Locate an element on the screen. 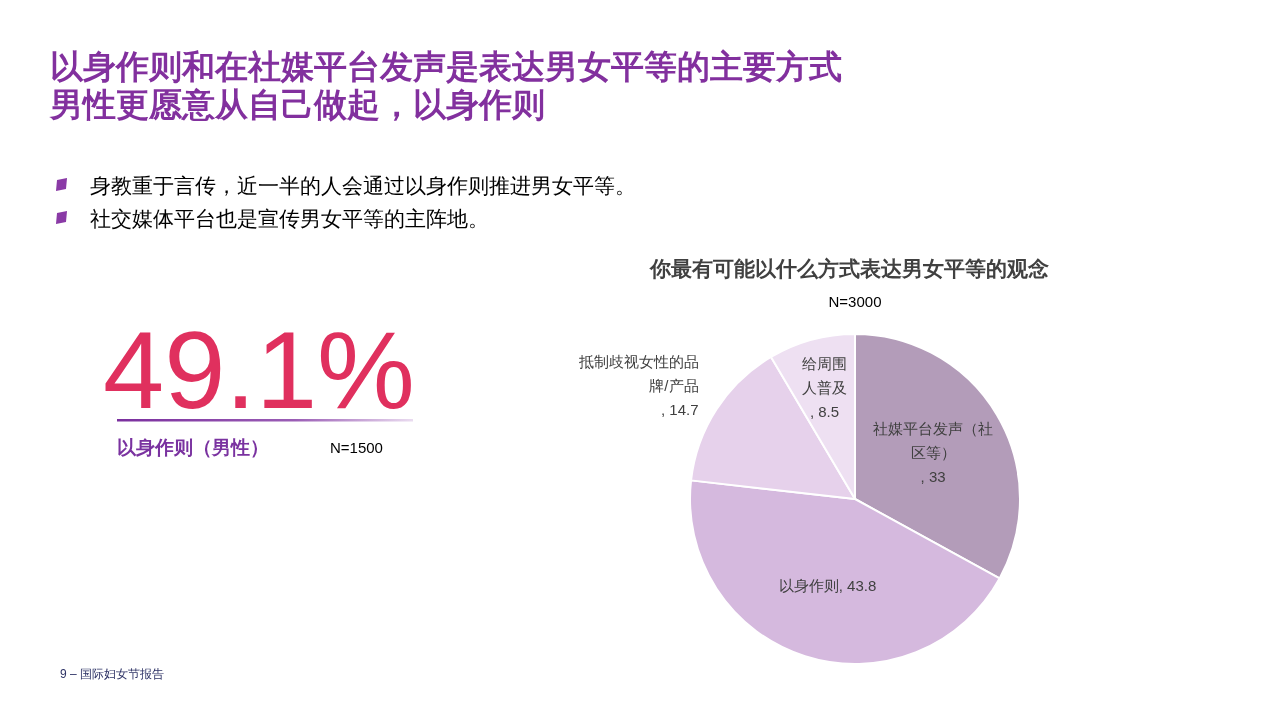  chart-subtitle: N=3000 is located at coordinates (855, 301).